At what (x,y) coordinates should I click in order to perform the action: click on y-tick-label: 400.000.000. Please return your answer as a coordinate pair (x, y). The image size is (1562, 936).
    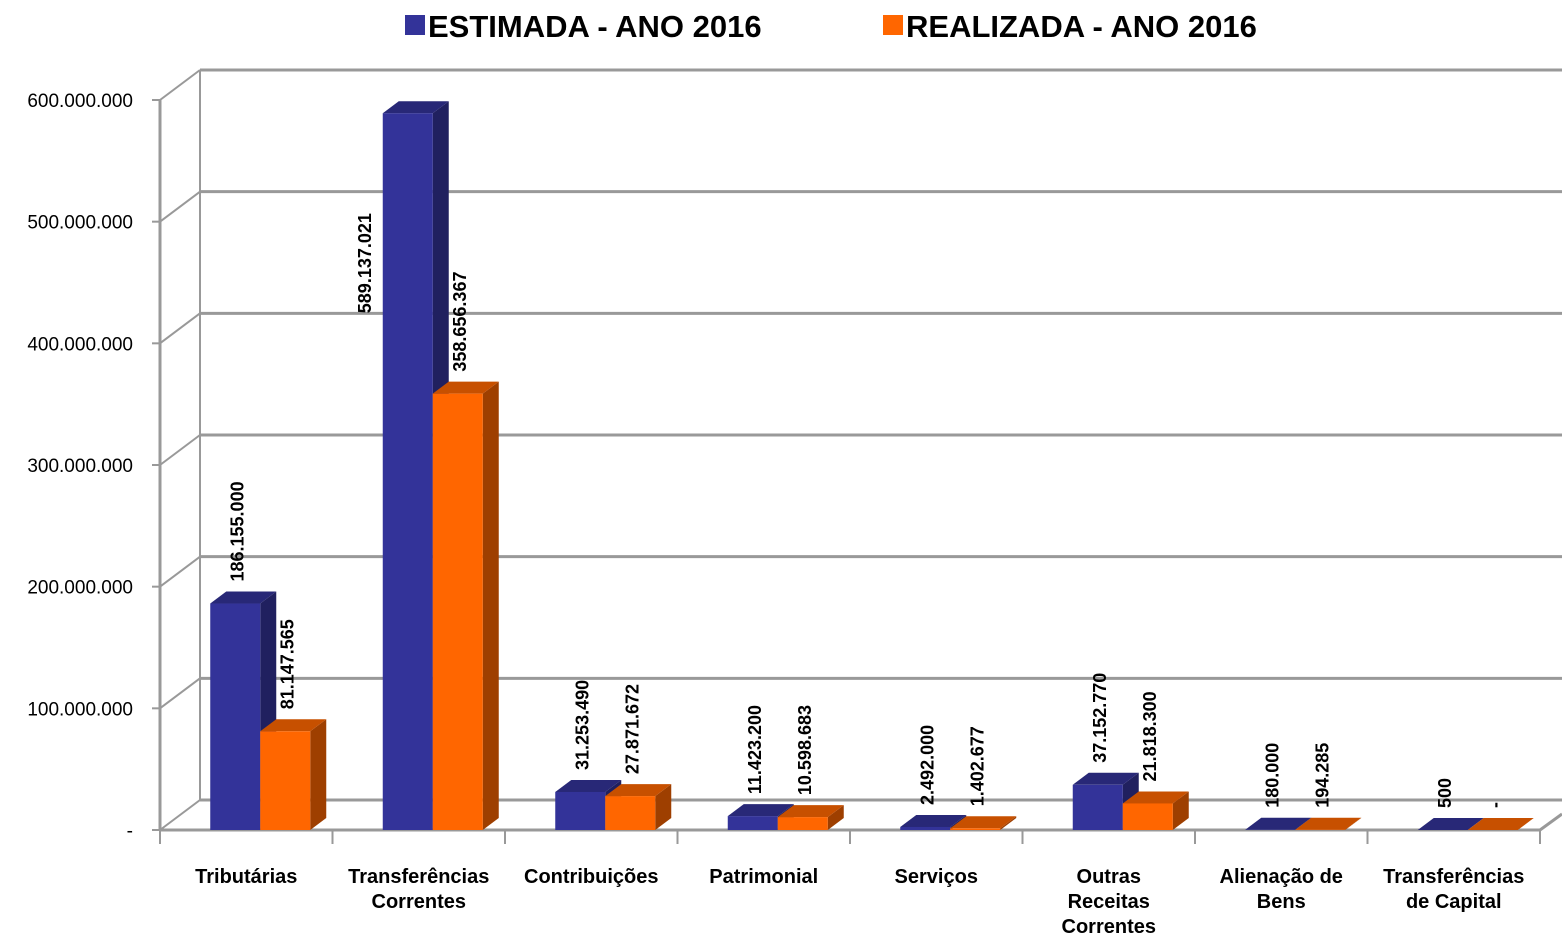
    Looking at the image, I should click on (80, 344).